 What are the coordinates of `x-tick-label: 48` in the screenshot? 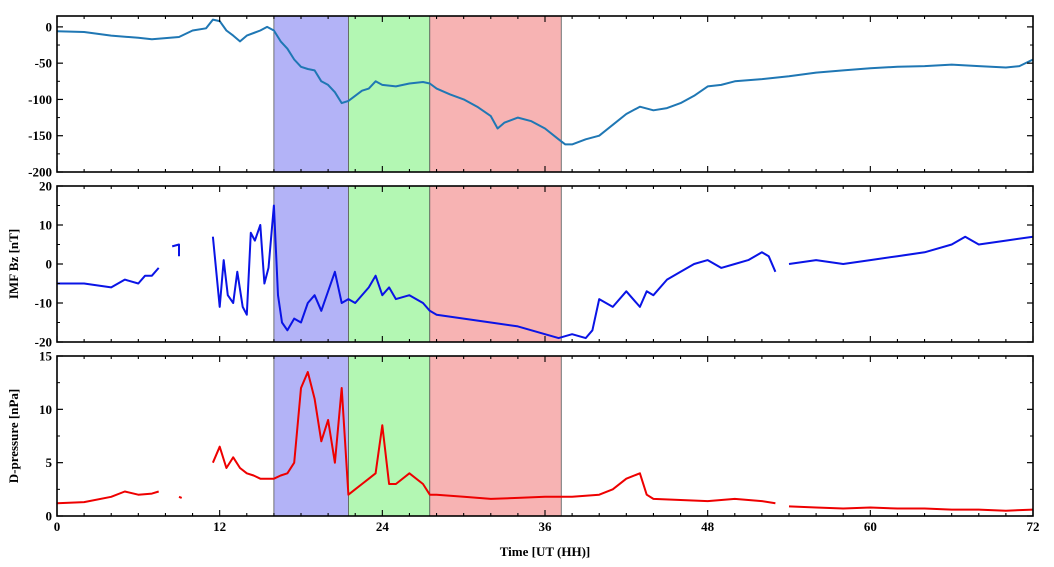 It's located at (708, 526).